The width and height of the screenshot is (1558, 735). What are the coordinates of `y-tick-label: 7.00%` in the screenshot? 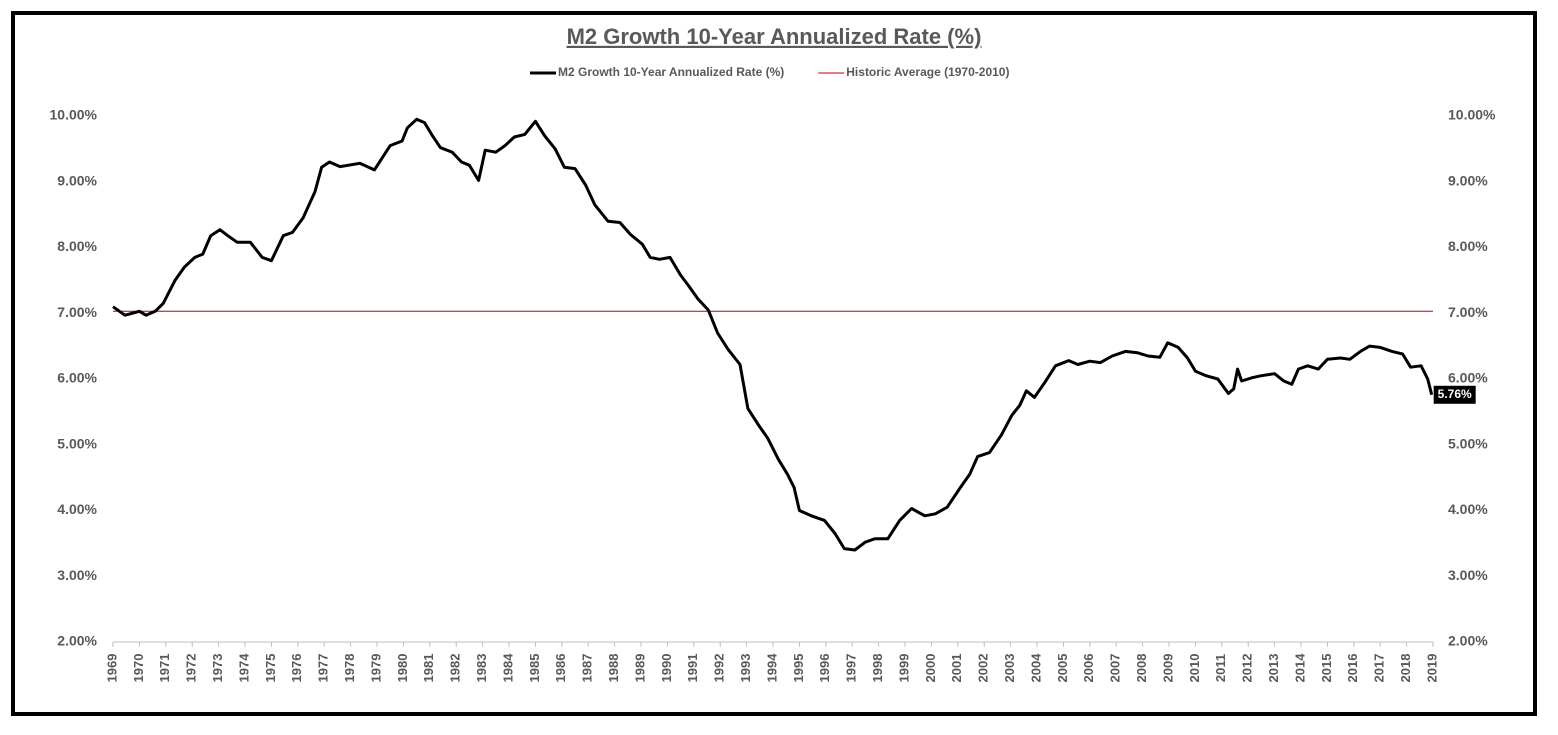 It's located at (77, 312).